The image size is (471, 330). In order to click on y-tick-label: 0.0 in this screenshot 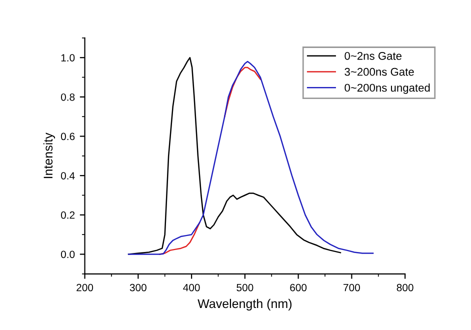, I will do `click(67, 254)`.